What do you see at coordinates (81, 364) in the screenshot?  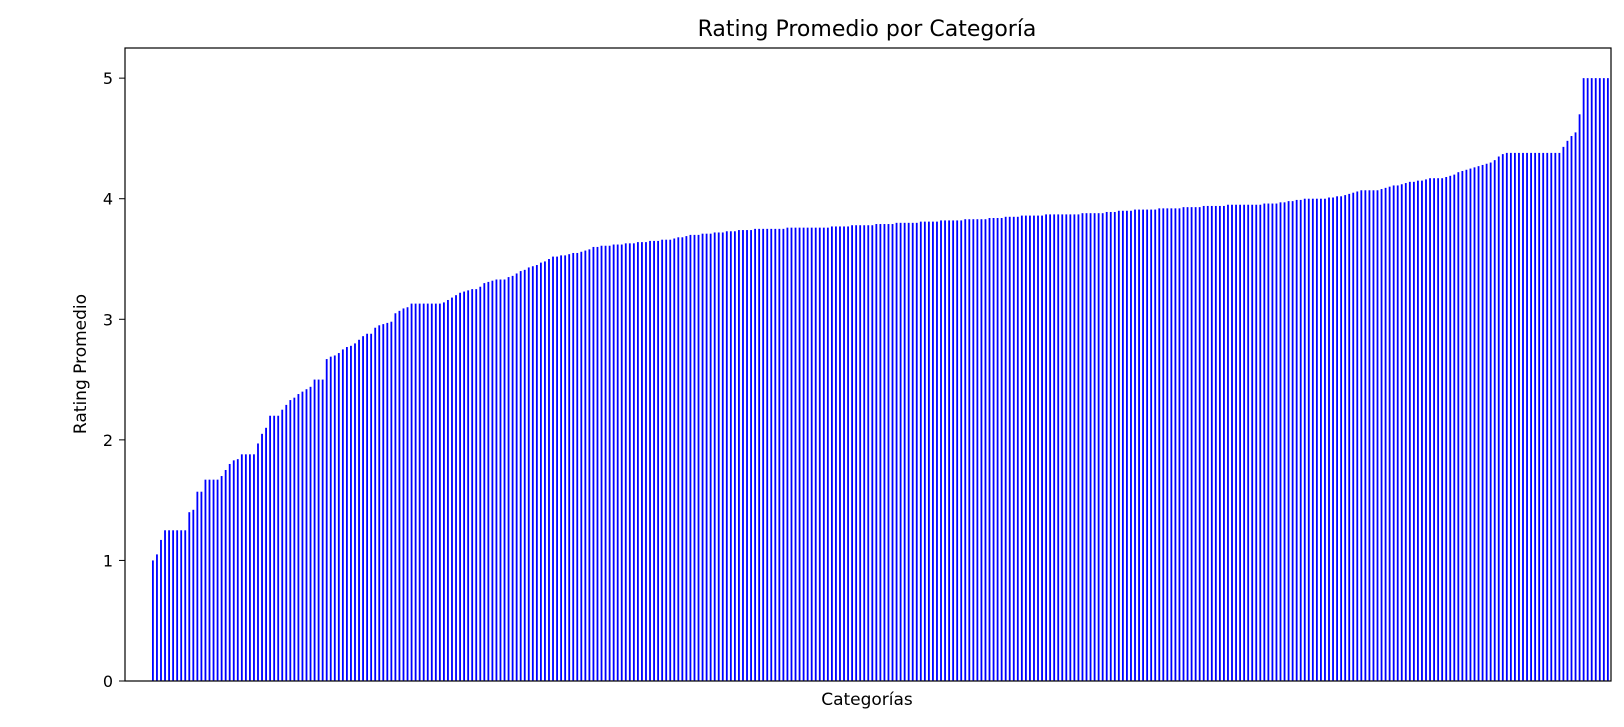 I see `y-axis-label: Rating Promedio` at bounding box center [81, 364].